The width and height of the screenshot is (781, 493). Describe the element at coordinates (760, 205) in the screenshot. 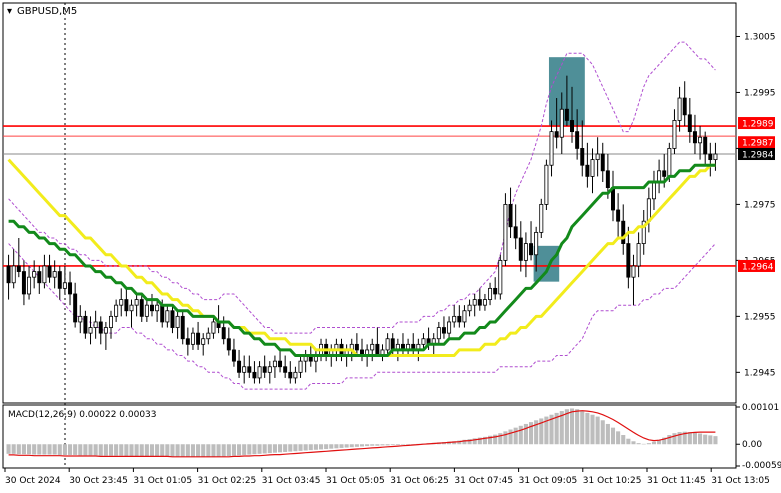

I see `y-tick-label: 1.2975` at that location.